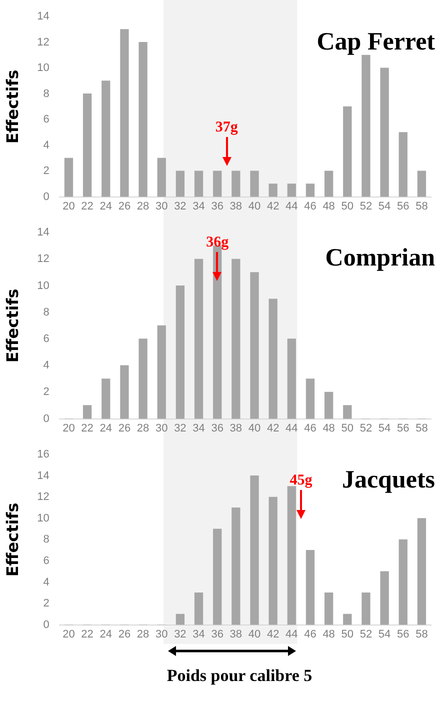 The image size is (439, 711). I want to click on y-tick-label: 12, so click(43, 259).